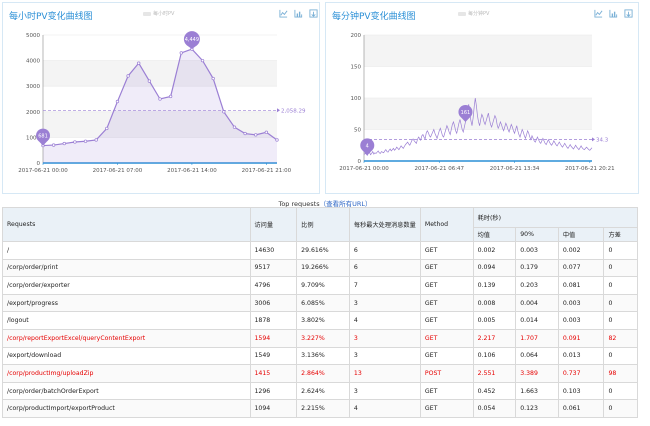  I want to click on col-method: Method, so click(446, 224).